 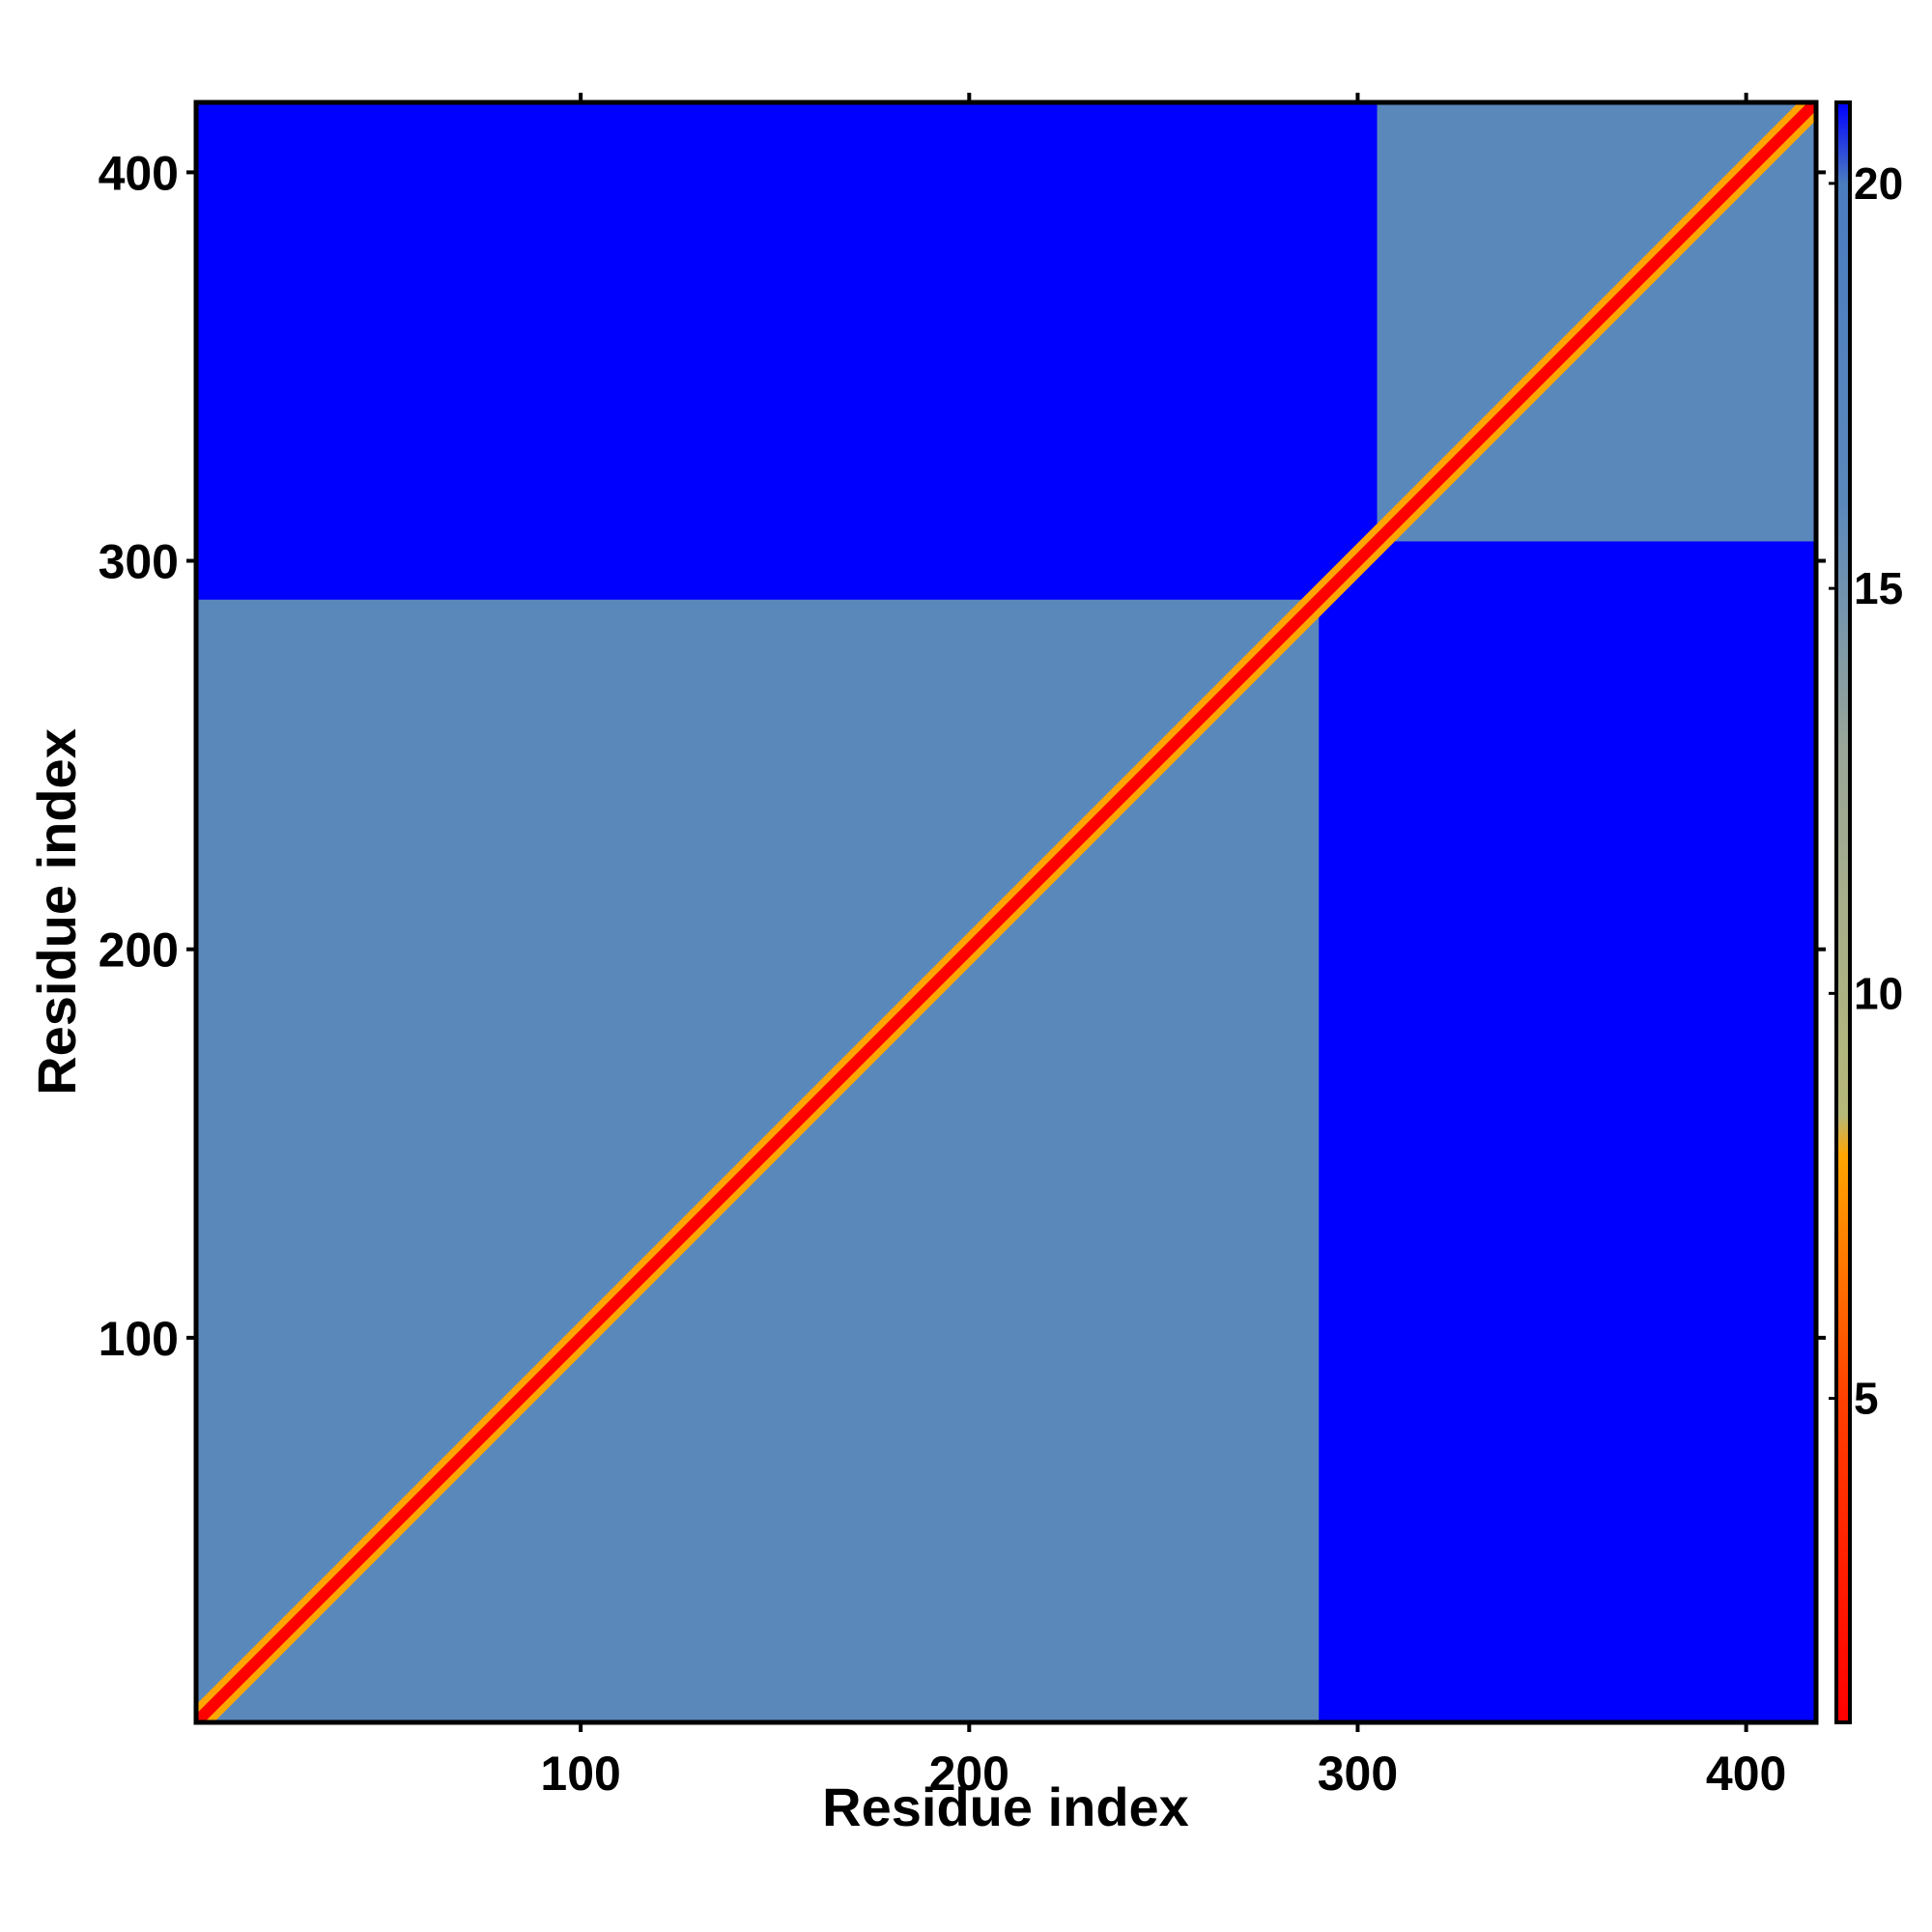 I want to click on colorbar: 5 10 15 20, so click(x=1866, y=912).